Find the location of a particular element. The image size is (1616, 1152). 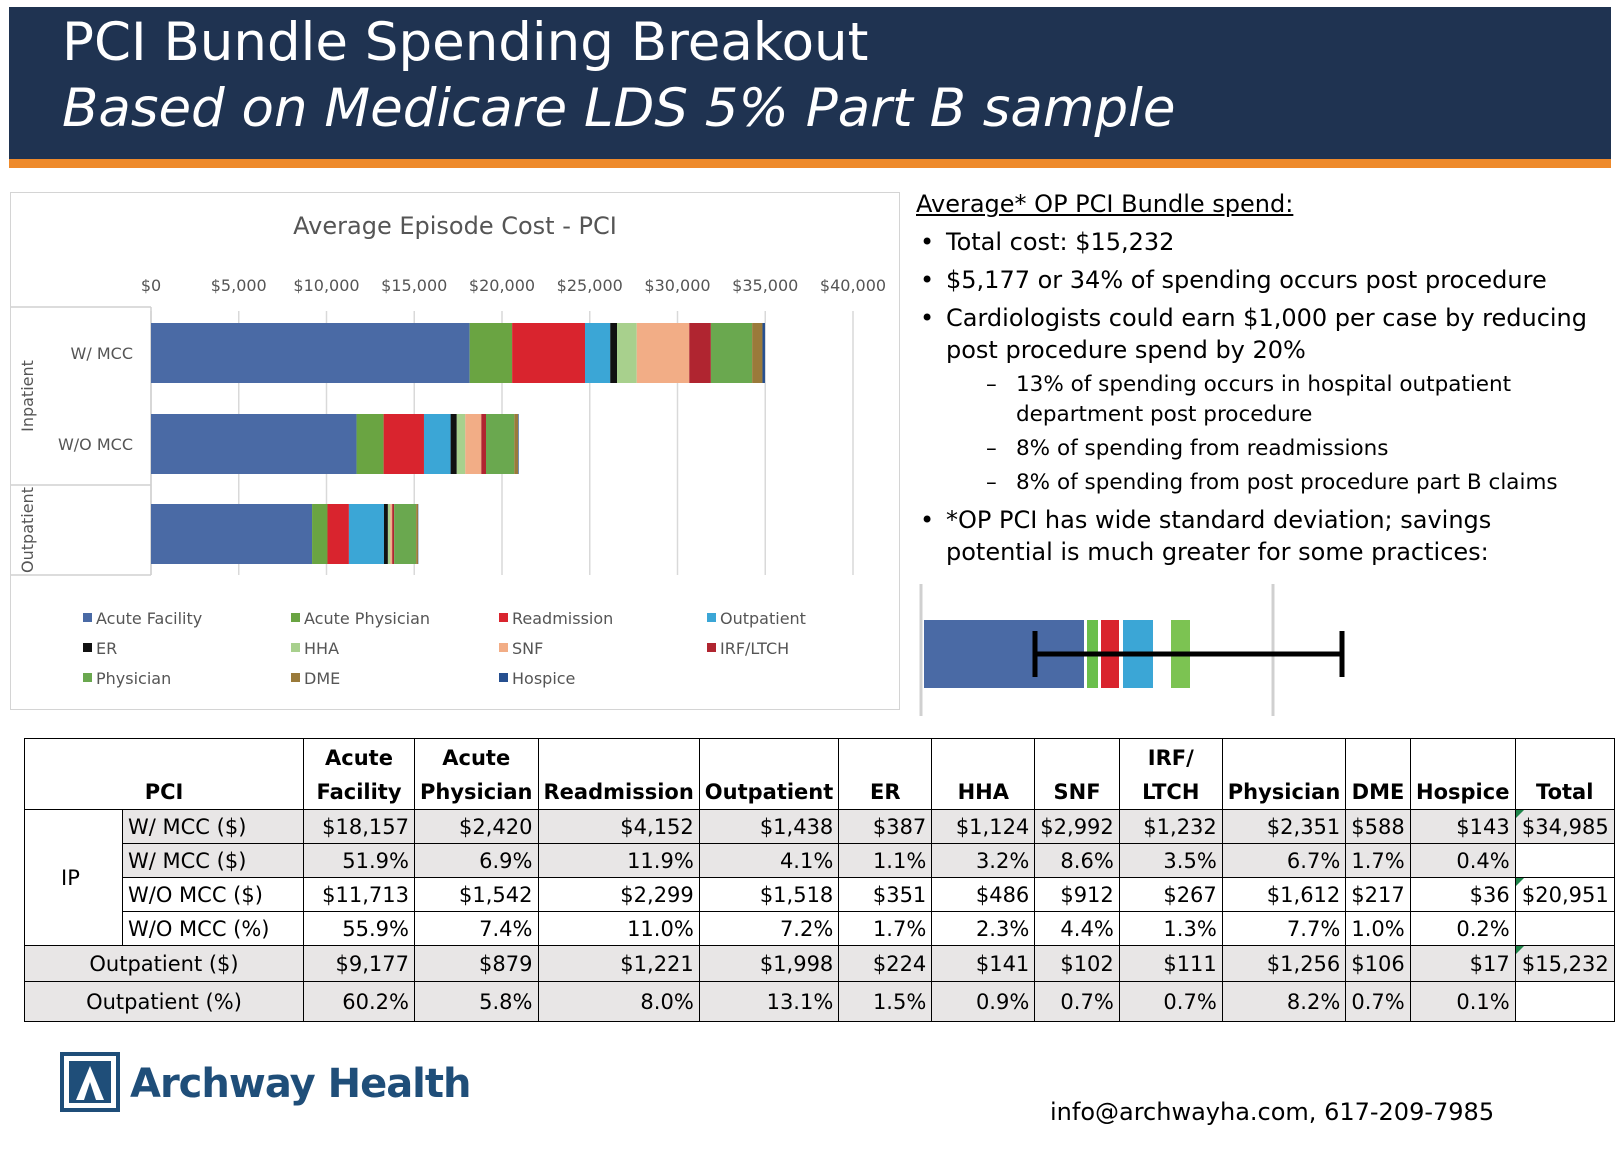

header-accent-bar is located at coordinates (810, 163).